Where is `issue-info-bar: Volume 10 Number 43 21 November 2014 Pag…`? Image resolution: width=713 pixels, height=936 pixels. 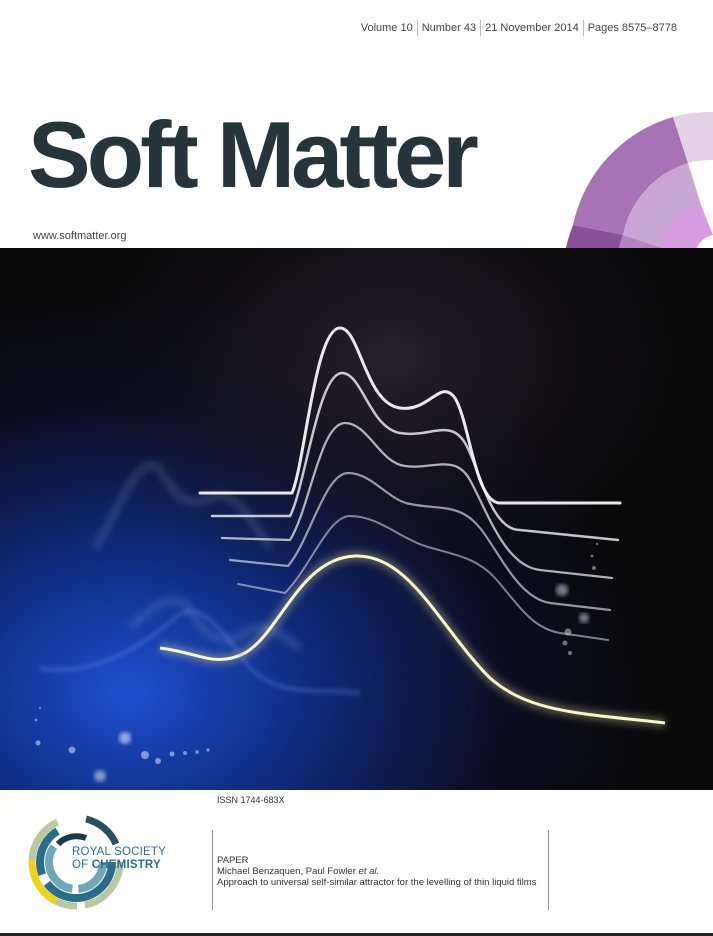
issue-info-bar: Volume 10 Number 43 21 November 2014 Pag… is located at coordinates (519, 28).